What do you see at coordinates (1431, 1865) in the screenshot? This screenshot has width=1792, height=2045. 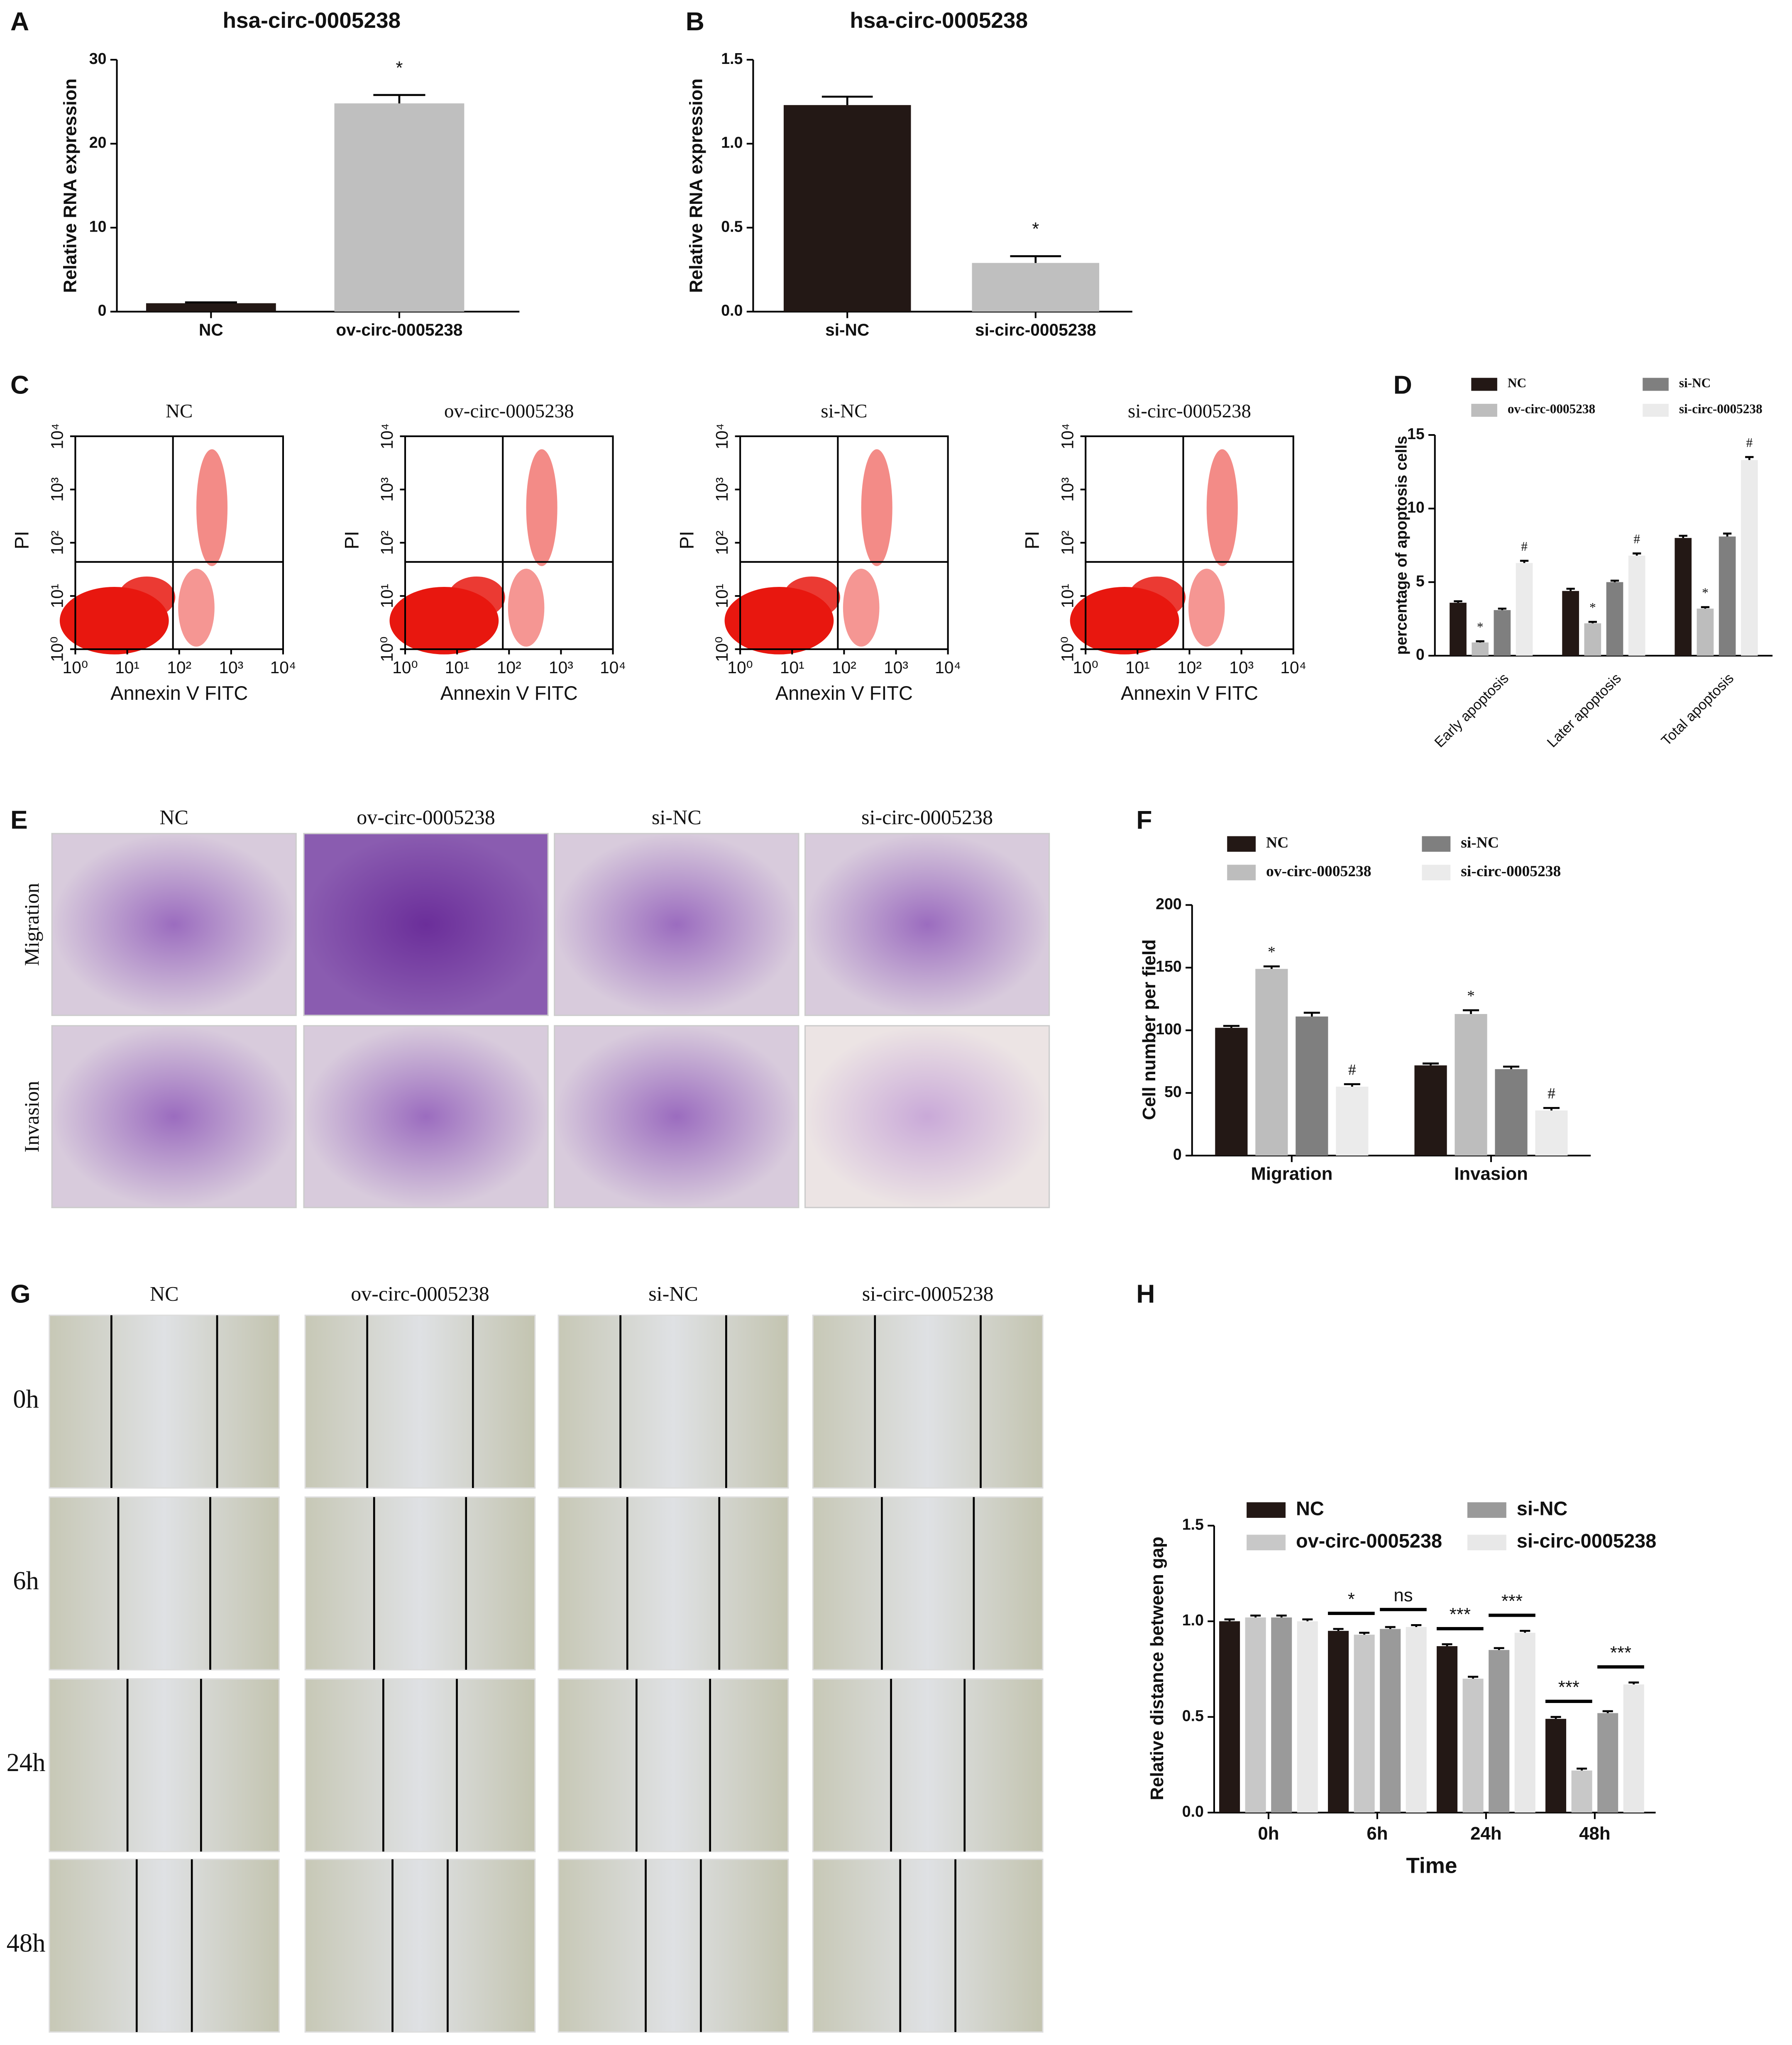 I see `x-axis-label: Time` at bounding box center [1431, 1865].